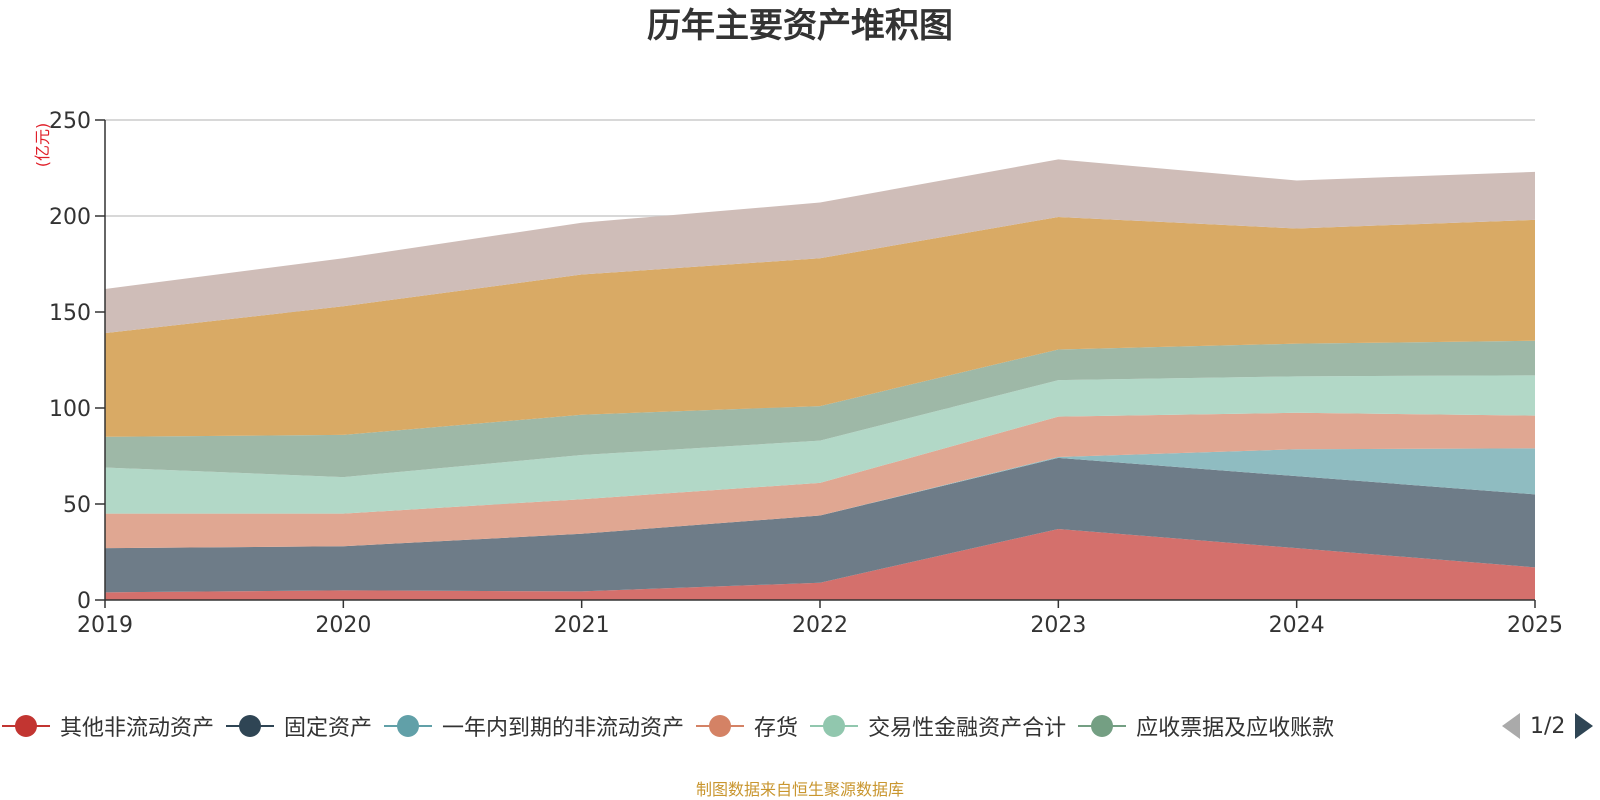 This screenshot has width=1600, height=800. I want to click on x-tick-label-2: 2021, so click(582, 625).